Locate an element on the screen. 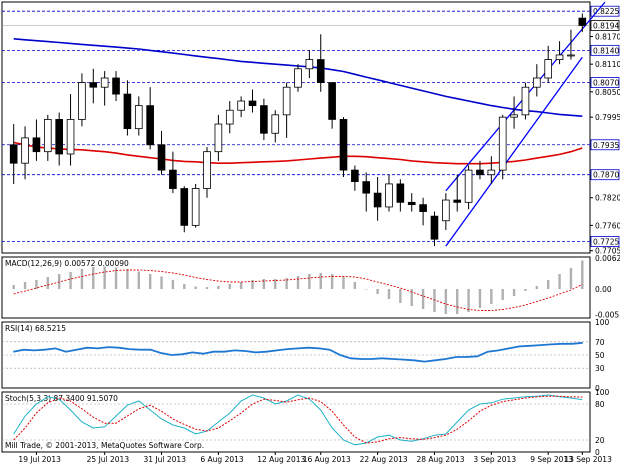  x-axis-label: 12 Aug 2013 is located at coordinates (281, 459).